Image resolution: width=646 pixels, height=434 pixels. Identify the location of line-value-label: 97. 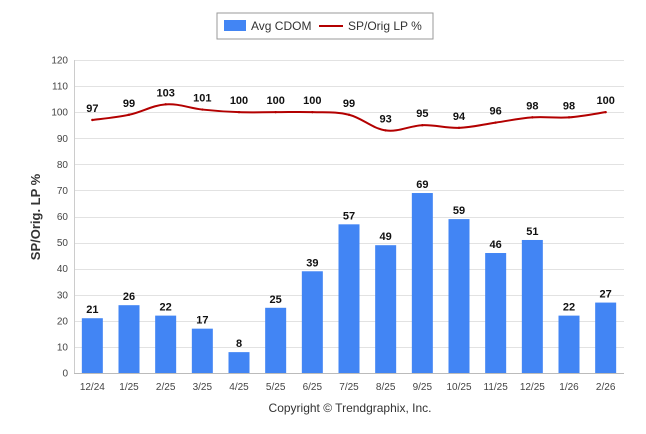
(92, 109).